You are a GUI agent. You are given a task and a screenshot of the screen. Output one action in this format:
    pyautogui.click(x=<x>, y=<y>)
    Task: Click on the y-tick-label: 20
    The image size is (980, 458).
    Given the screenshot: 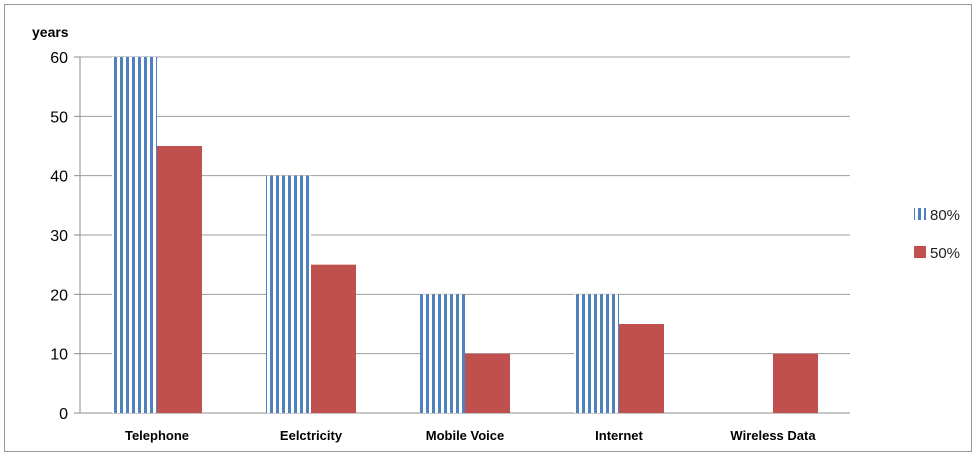 What is the action you would take?
    pyautogui.click(x=59, y=295)
    